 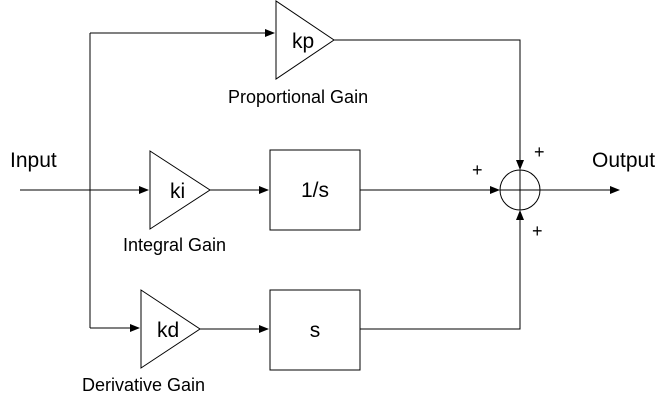 I want to click on kp-gain-block, so click(x=305, y=40).